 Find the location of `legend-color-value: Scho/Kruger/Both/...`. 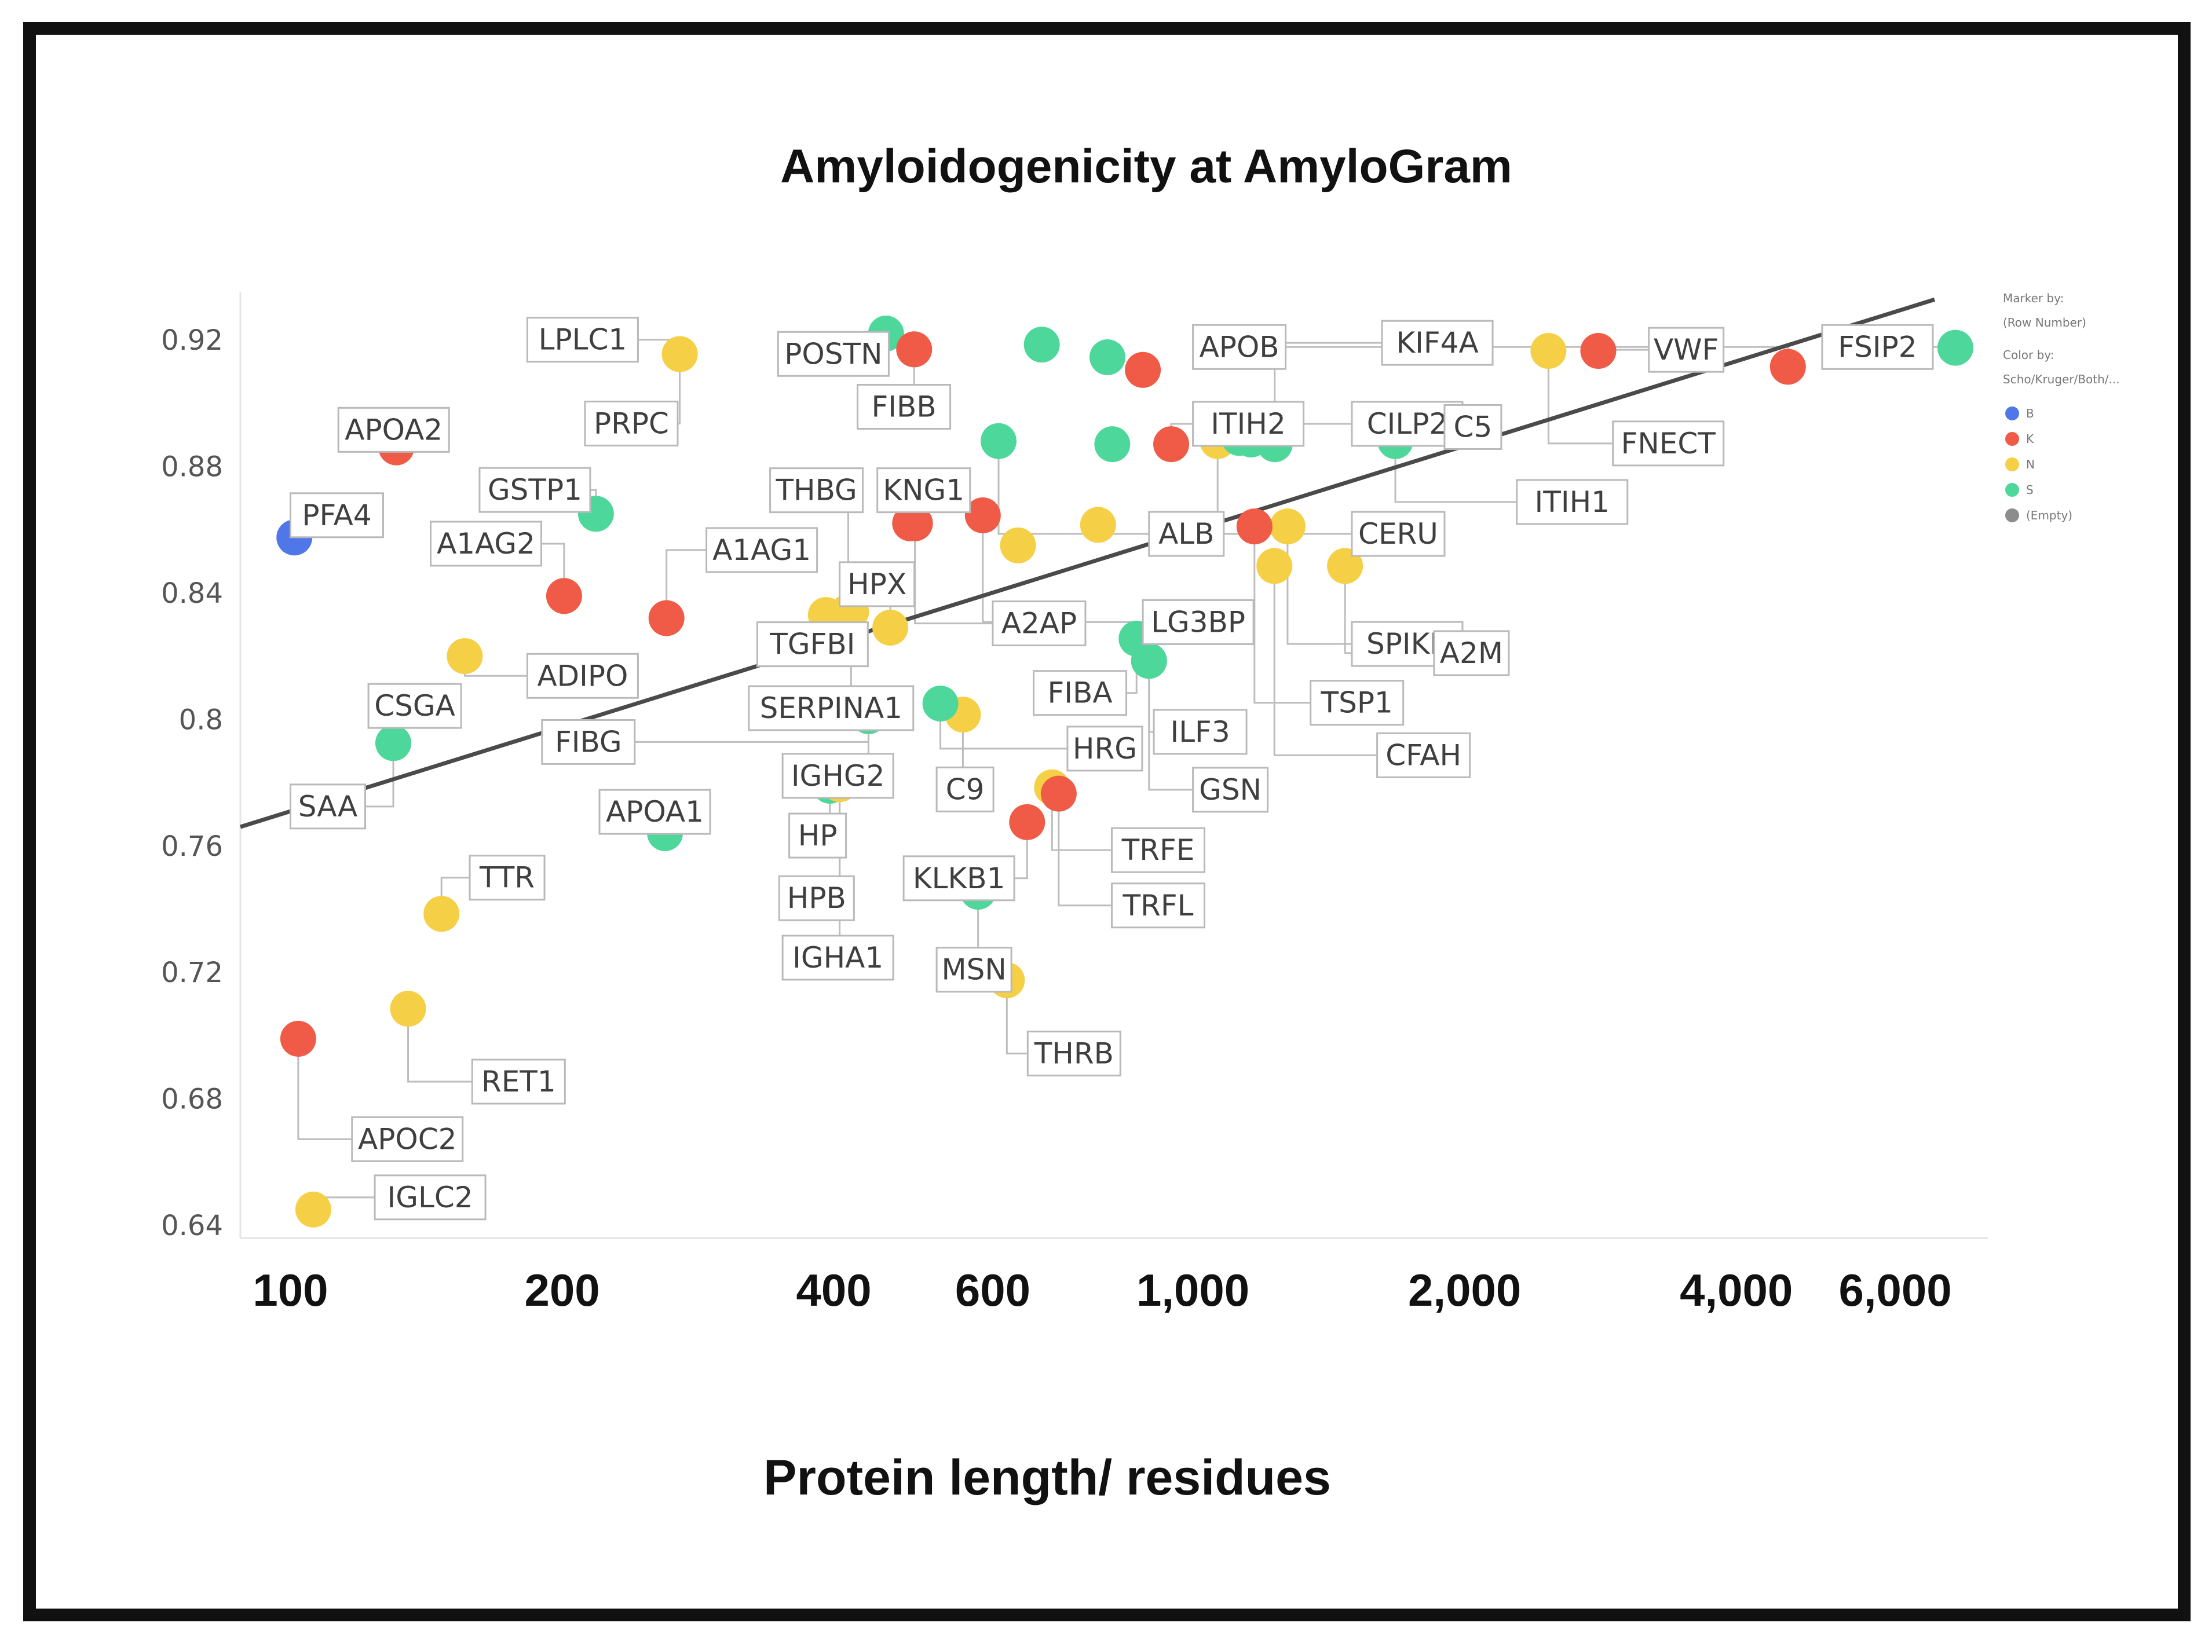

legend-color-value: Scho/Kruger/Both/... is located at coordinates (2061, 379).